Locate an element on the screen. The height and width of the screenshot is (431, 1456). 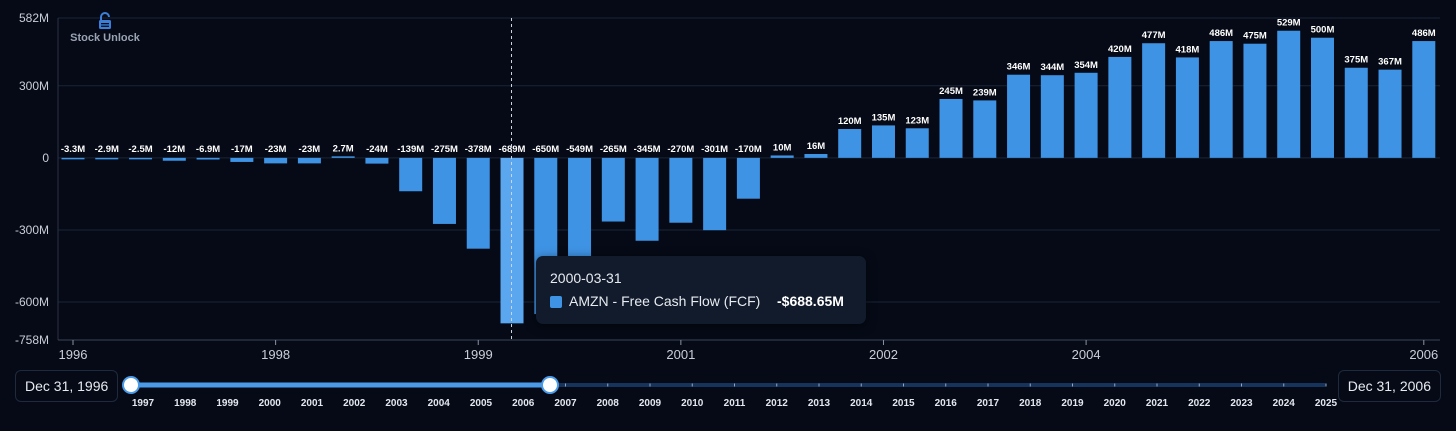
x-tick-label: 2004 is located at coordinates (1086, 354).